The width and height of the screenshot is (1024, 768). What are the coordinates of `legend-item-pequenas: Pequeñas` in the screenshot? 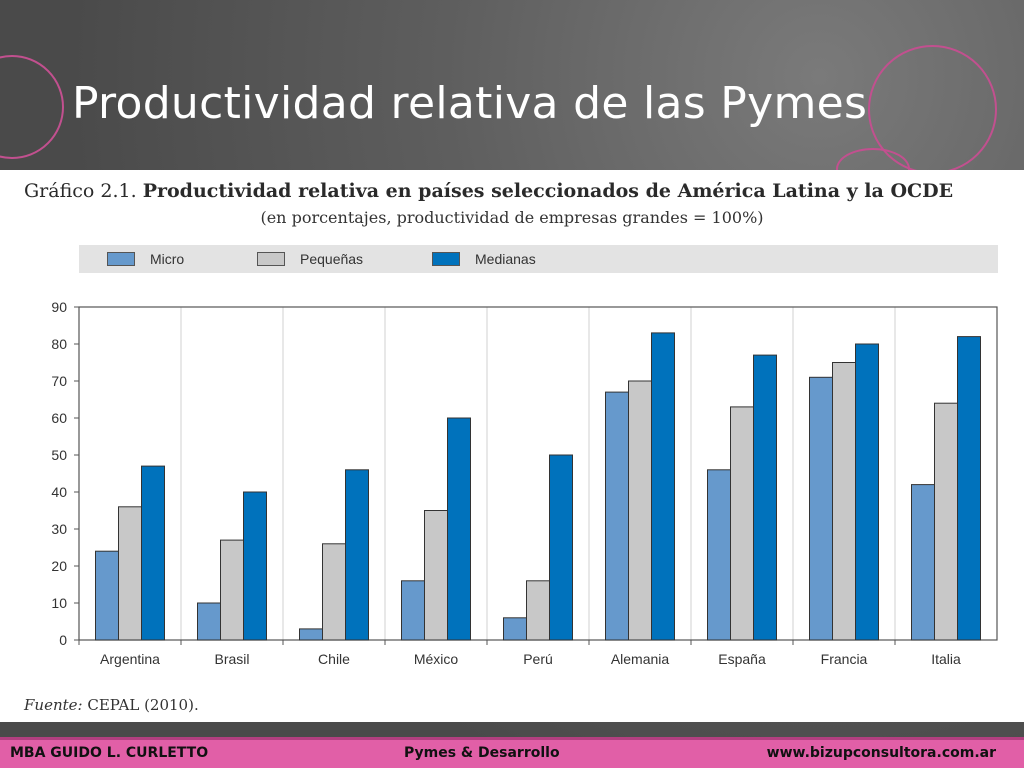 It's located at (310, 259).